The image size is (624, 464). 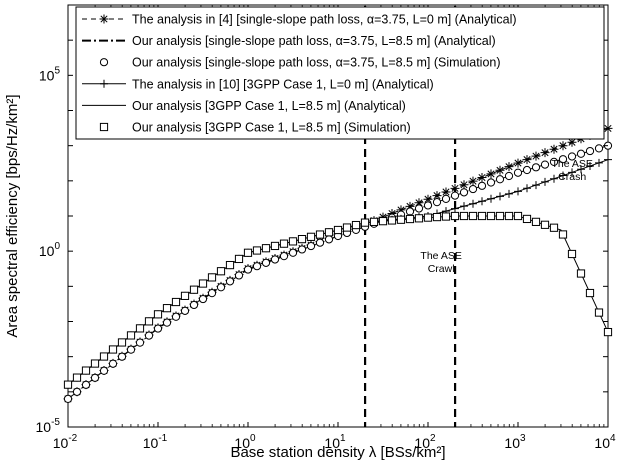 I want to click on y-tick-label: 10⁻⁵, so click(x=48, y=426).